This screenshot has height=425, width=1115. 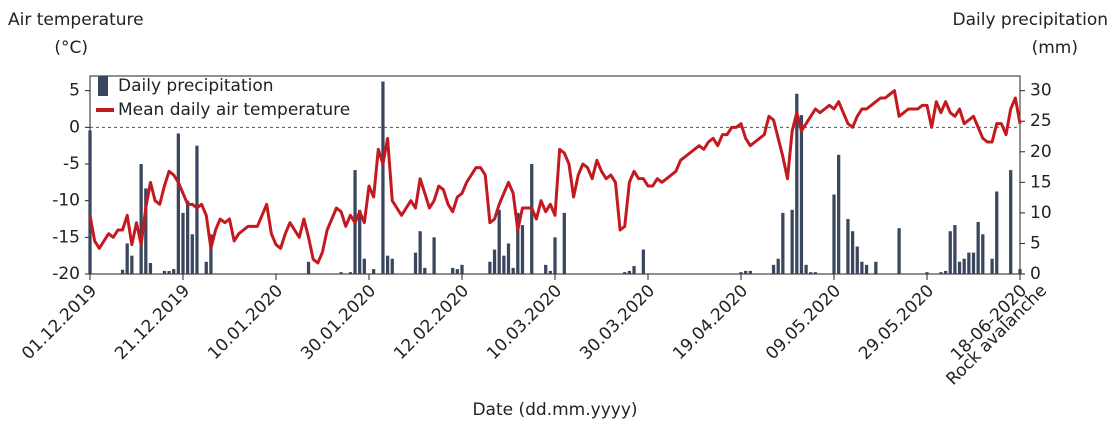 I want to click on x-tick-label: 30.01.2020, so click(x=338, y=322).